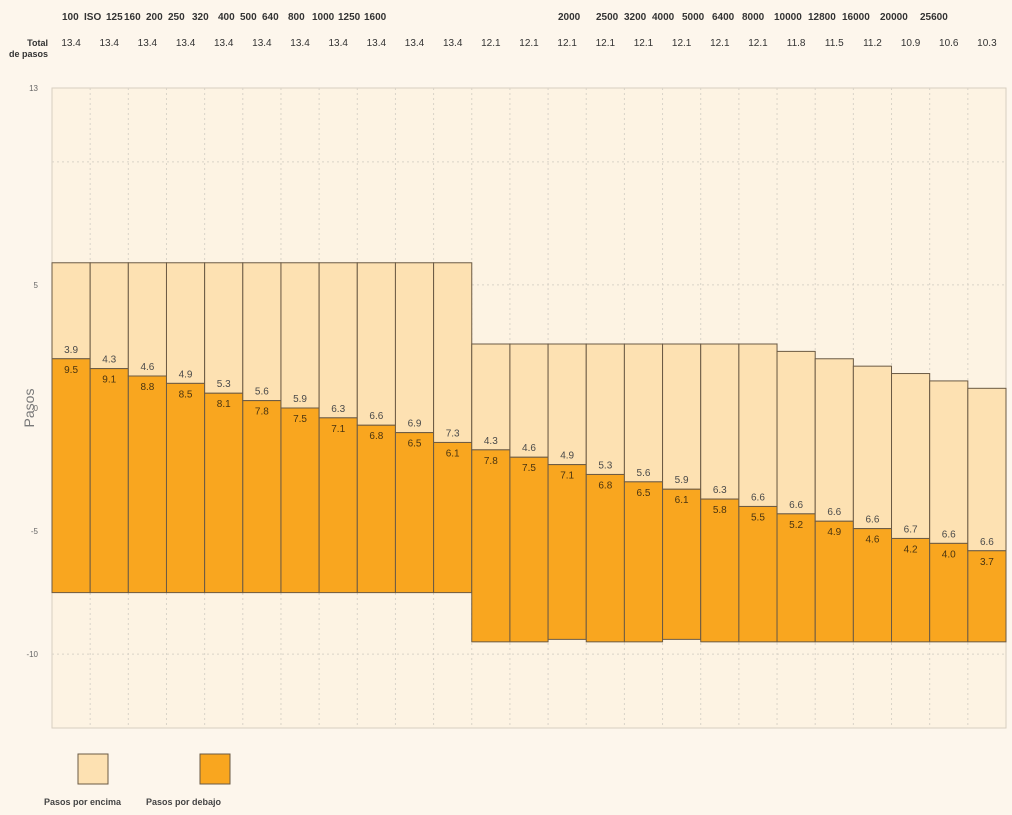  What do you see at coordinates (32, 654) in the screenshot?
I see `y-tick-label: -10` at bounding box center [32, 654].